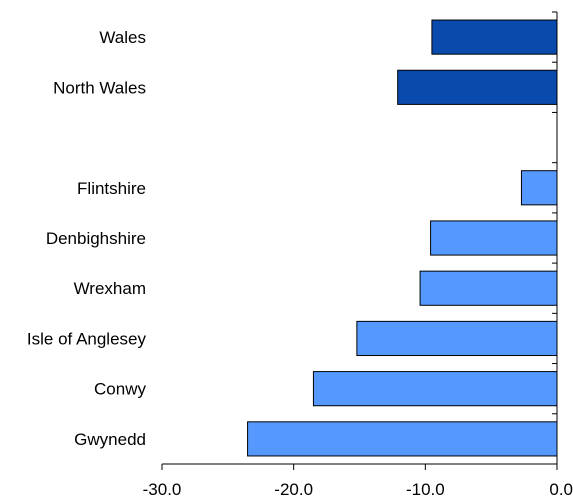 The image size is (573, 500). What do you see at coordinates (120, 389) in the screenshot?
I see `category-label-conwy: Conwy` at bounding box center [120, 389].